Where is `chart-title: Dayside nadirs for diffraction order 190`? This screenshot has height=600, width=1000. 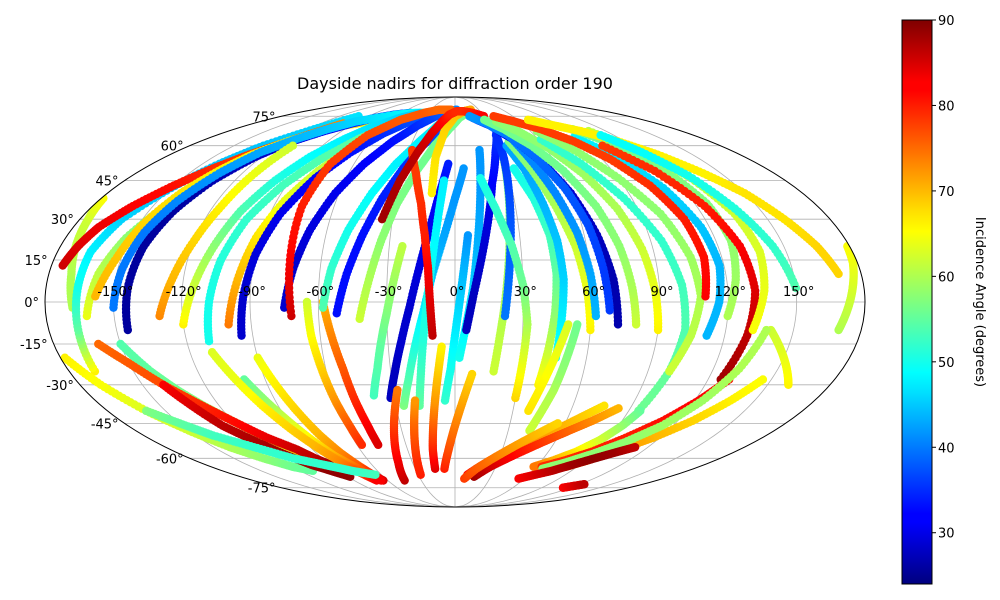 chart-title: Dayside nadirs for diffraction order 190 is located at coordinates (455, 83).